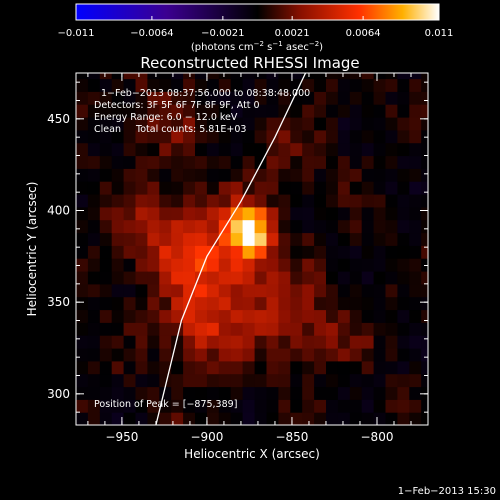 This screenshot has width=500, height=500. What do you see at coordinates (377, 437) in the screenshot?
I see `x-tick-label: −800` at bounding box center [377, 437].